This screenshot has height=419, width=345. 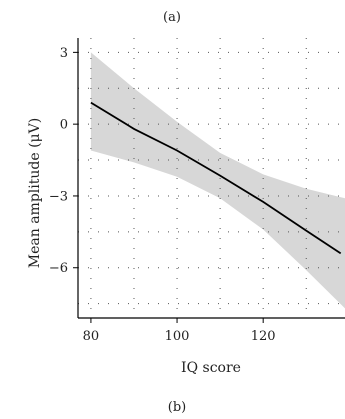 I want to click on y-tick-label: 3, so click(x=64, y=53).